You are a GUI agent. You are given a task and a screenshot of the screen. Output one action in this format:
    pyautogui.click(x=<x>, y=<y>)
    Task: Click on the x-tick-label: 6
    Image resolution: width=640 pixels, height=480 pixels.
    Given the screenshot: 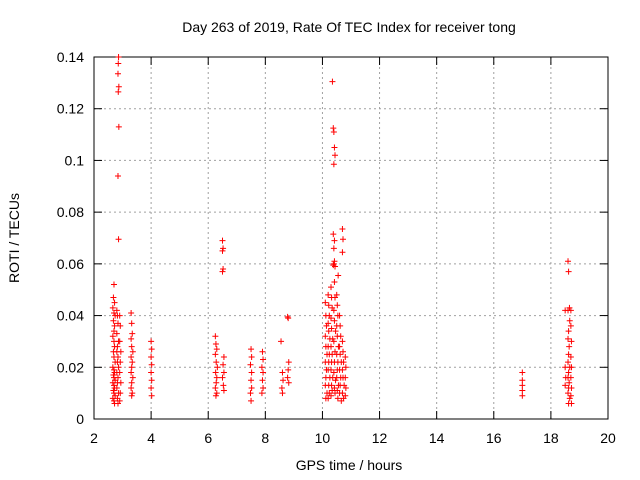 What is the action you would take?
    pyautogui.click(x=208, y=438)
    